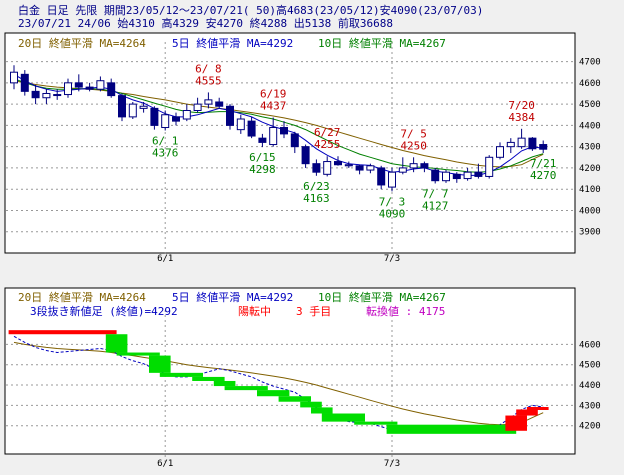 This screenshot has height=475, width=624. Describe the element at coordinates (313, 311) in the screenshot. I see `break-count-label: 3 手目` at that location.